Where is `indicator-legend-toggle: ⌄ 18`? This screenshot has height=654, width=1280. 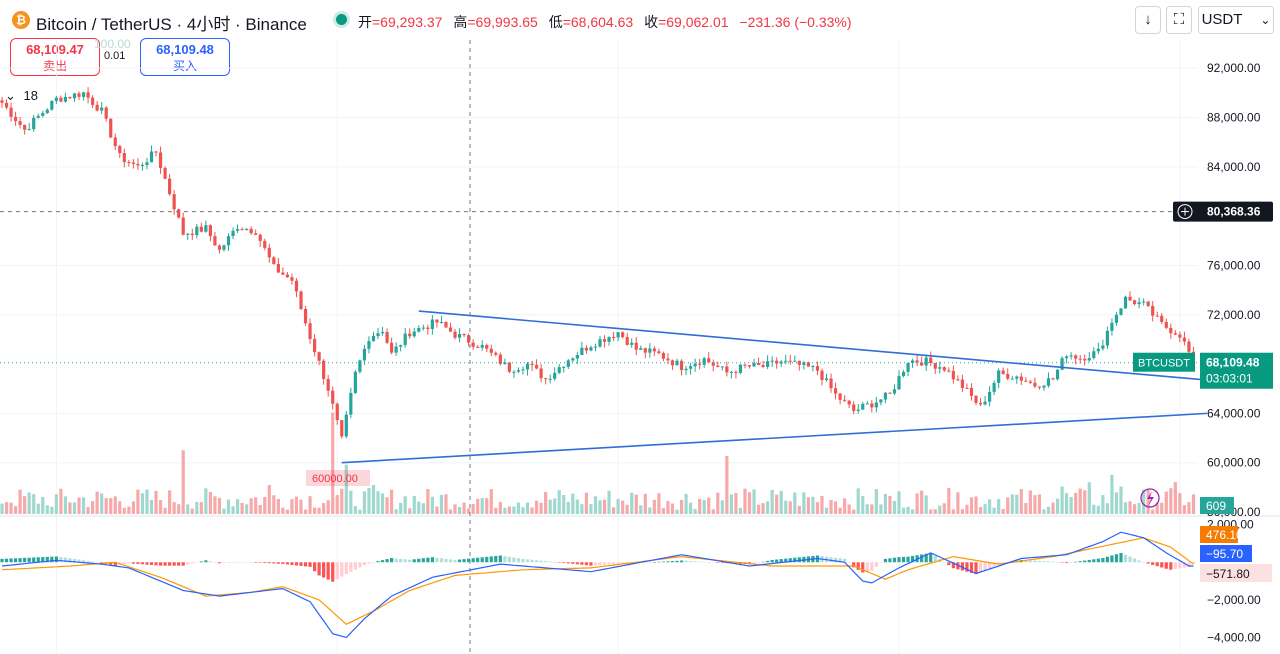
indicator-legend-toggle: ⌄ 18 is located at coordinates (21, 96).